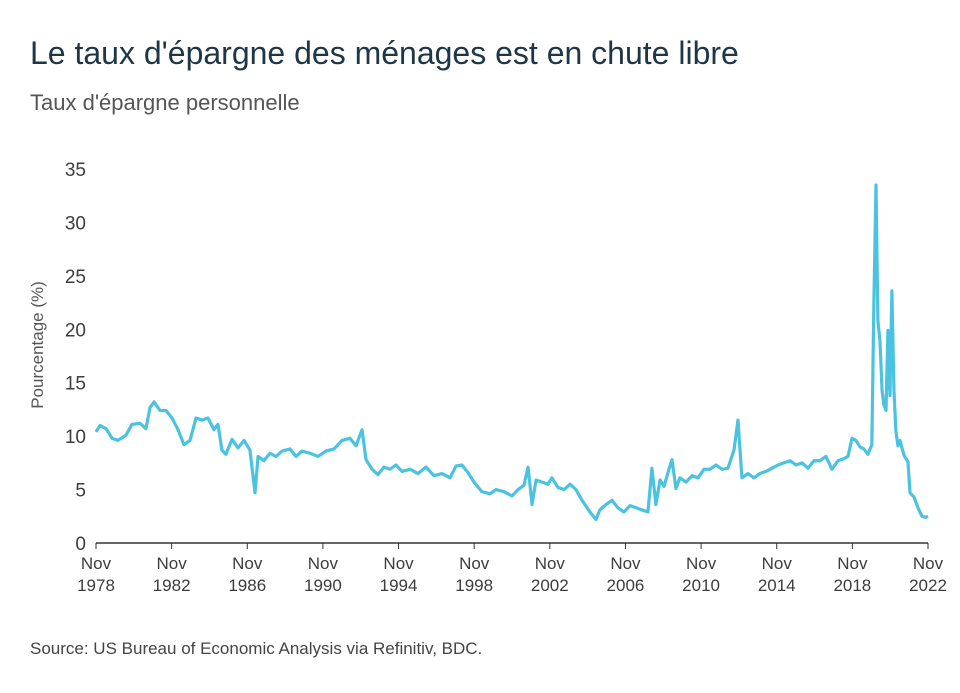 The height and width of the screenshot is (693, 960). Describe the element at coordinates (323, 585) in the screenshot. I see `x-tick-label-part: 1990` at that location.